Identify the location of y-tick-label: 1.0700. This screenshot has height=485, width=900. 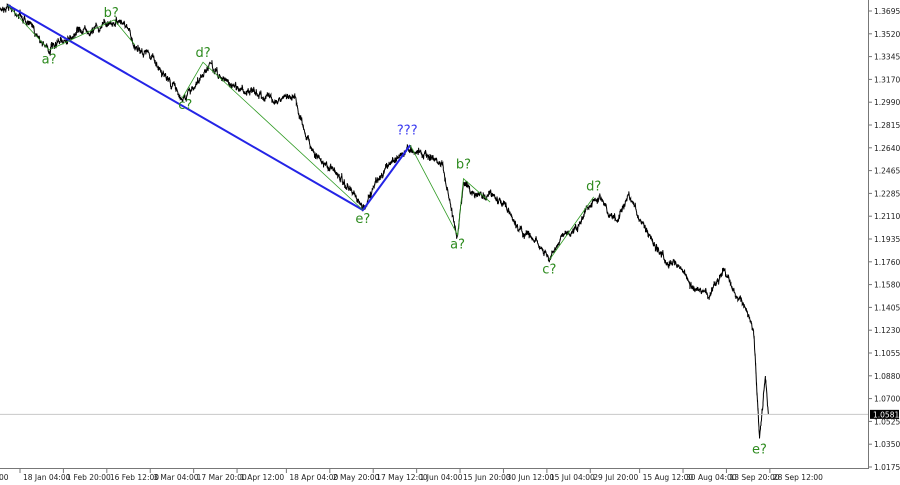
(887, 399).